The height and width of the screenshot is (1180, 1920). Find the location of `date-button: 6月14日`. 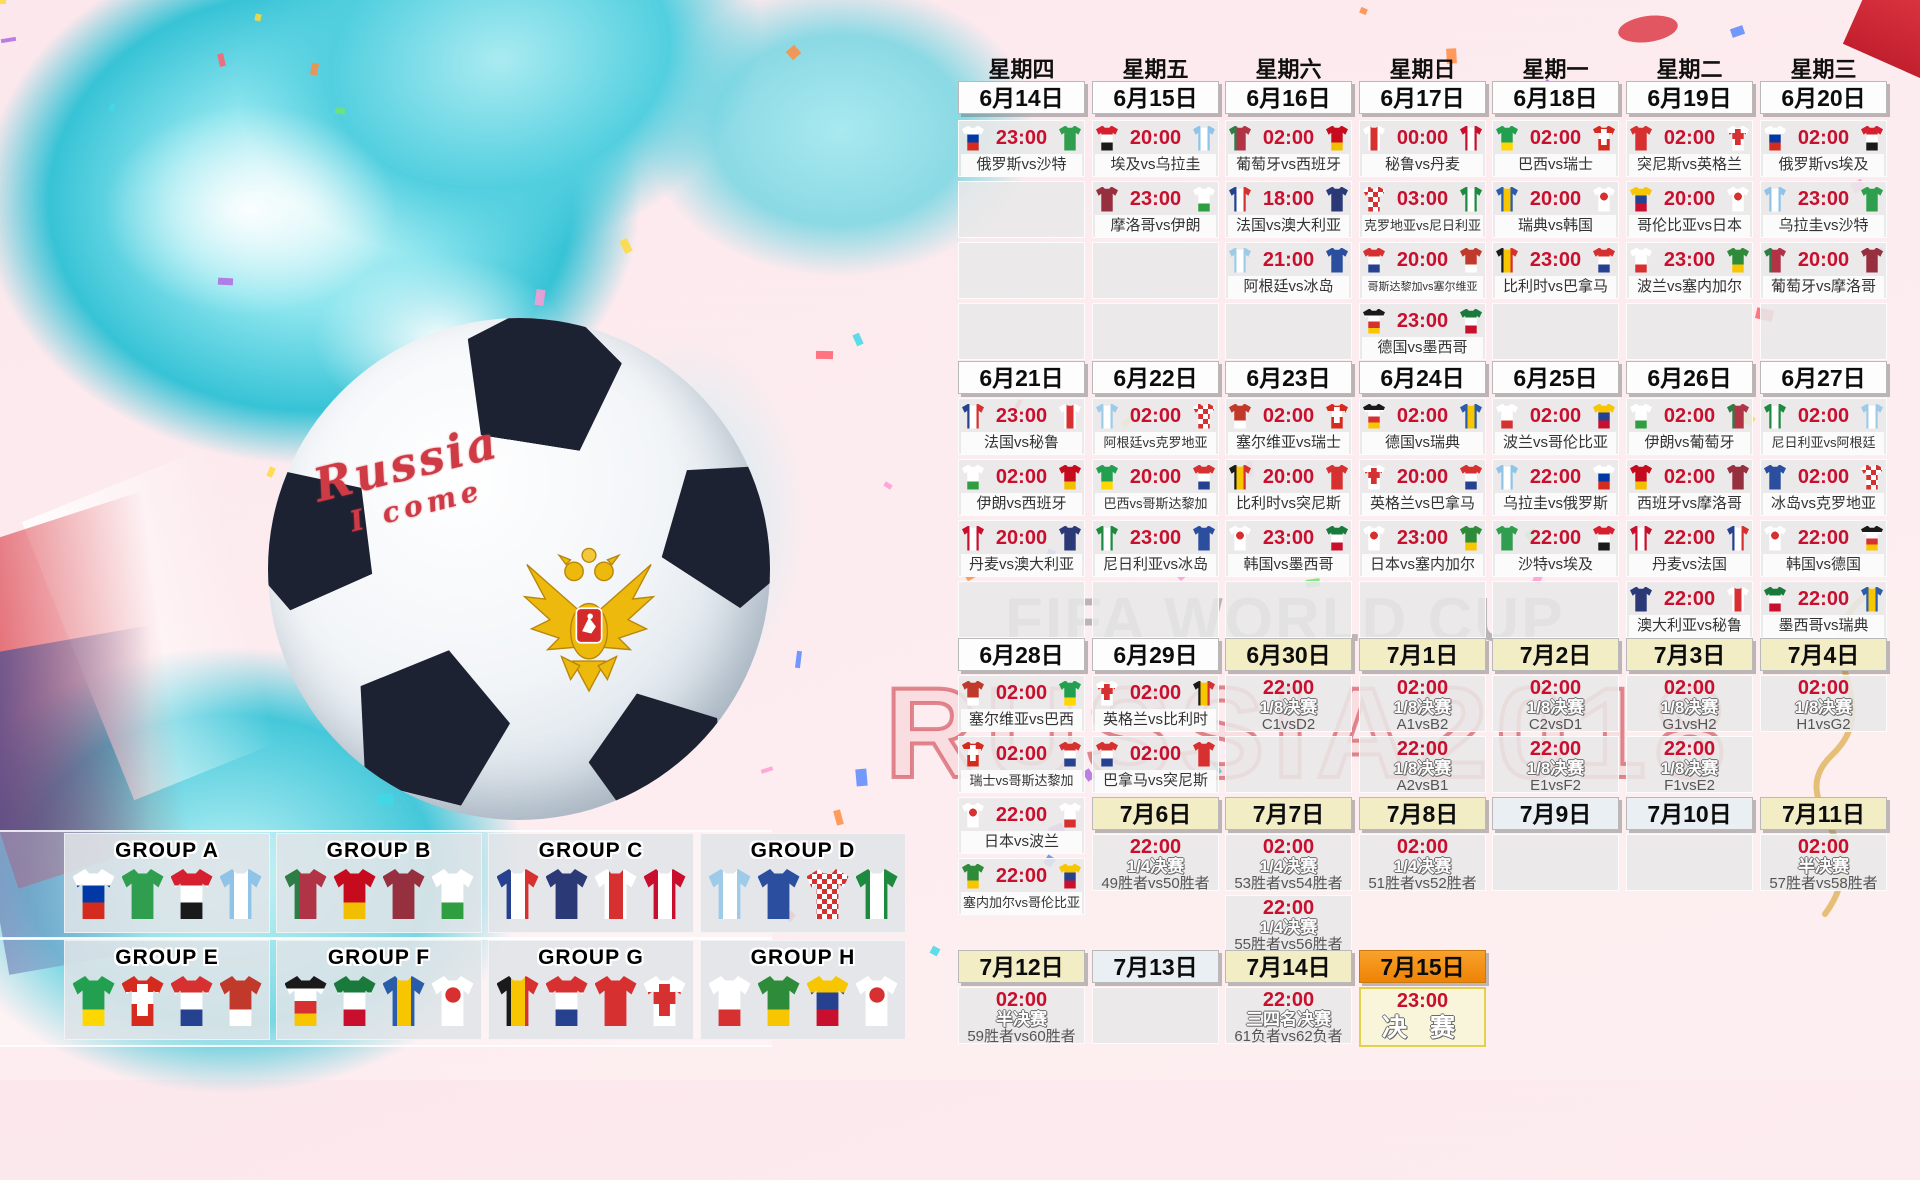

date-button: 6月14日 is located at coordinates (1021, 97).